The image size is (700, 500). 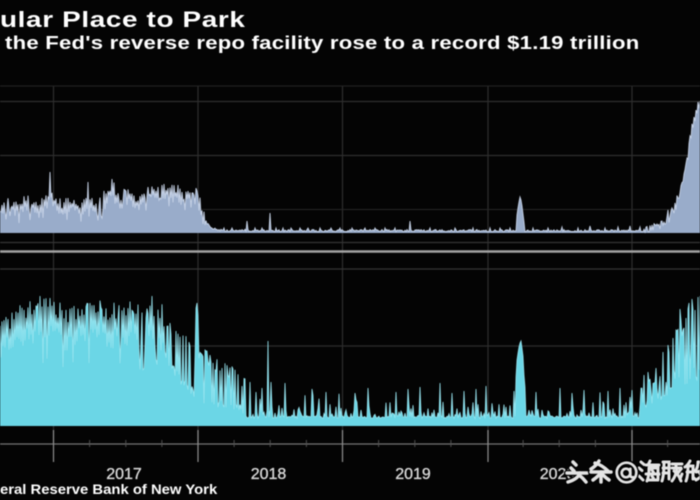 I want to click on svg-text: 2019, so click(x=413, y=474).